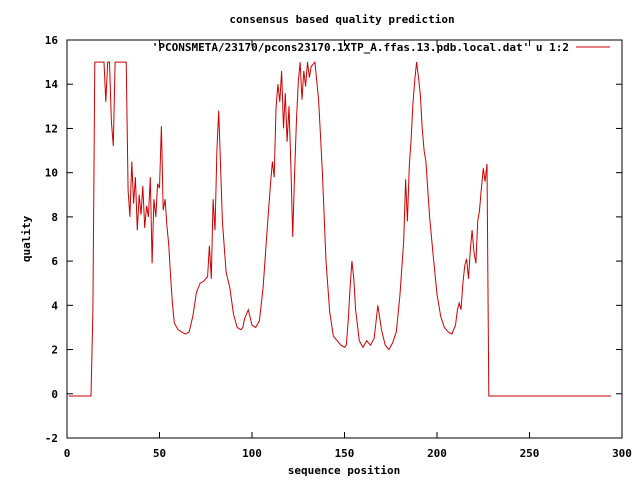 The height and width of the screenshot is (480, 640). What do you see at coordinates (622, 453) in the screenshot?
I see `x-tick-label: 300` at bounding box center [622, 453].